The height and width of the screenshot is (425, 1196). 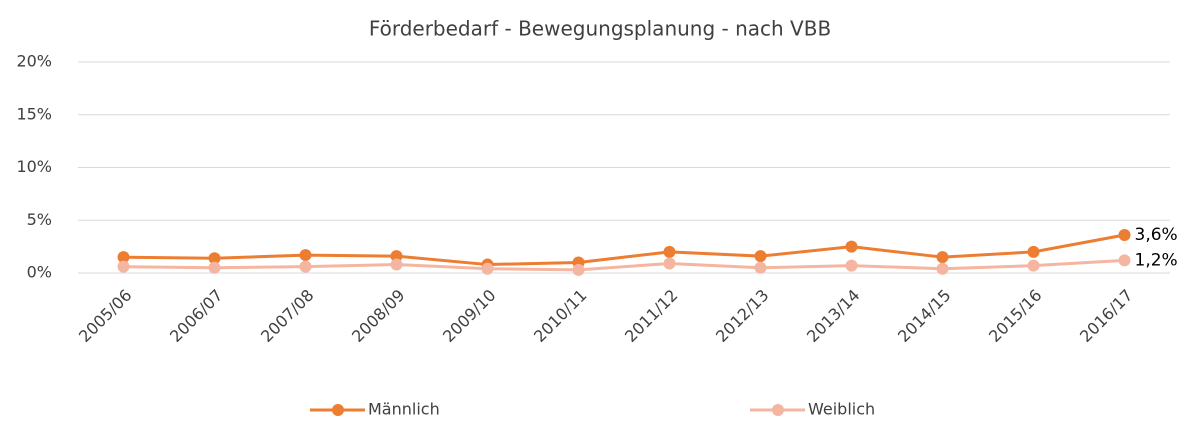 What do you see at coordinates (1156, 235) in the screenshot?
I see `data-label: 3,6%` at bounding box center [1156, 235].